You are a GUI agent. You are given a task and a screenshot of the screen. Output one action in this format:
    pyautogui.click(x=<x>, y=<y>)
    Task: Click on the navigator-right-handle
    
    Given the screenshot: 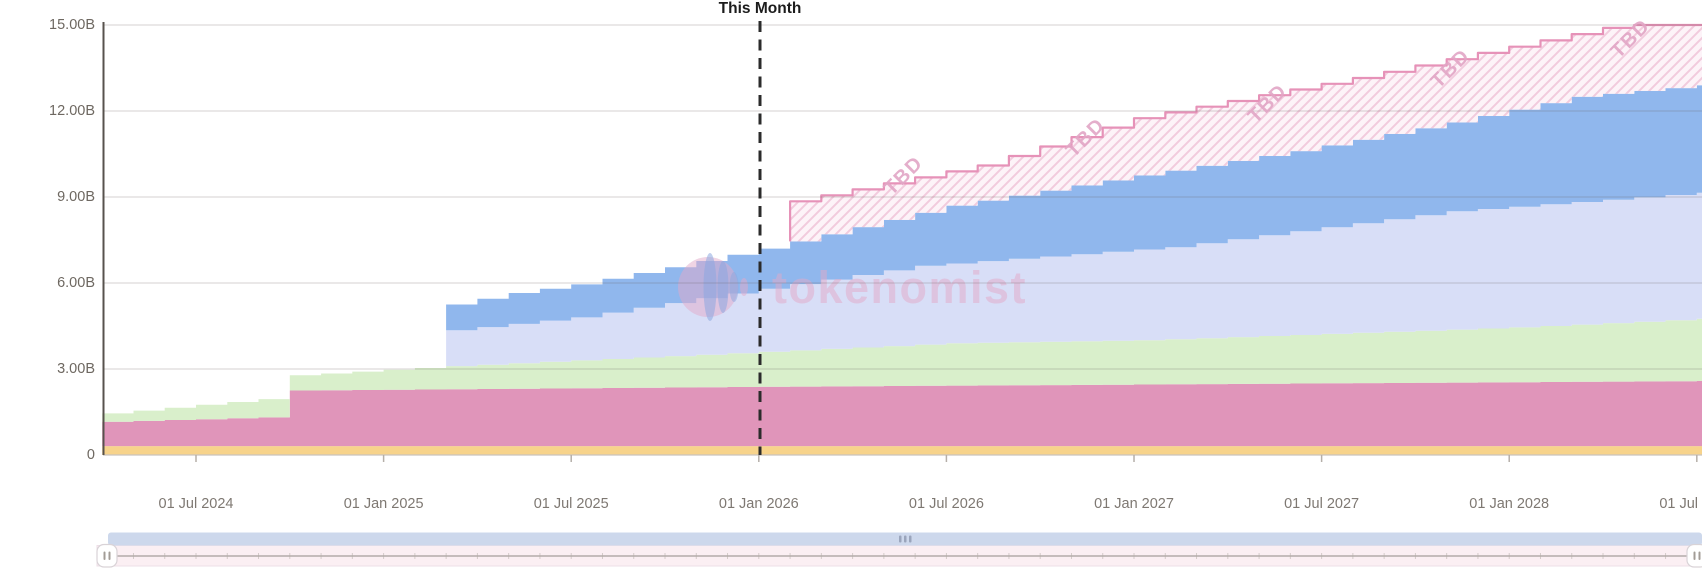 What is the action you would take?
    pyautogui.click(x=1694, y=555)
    